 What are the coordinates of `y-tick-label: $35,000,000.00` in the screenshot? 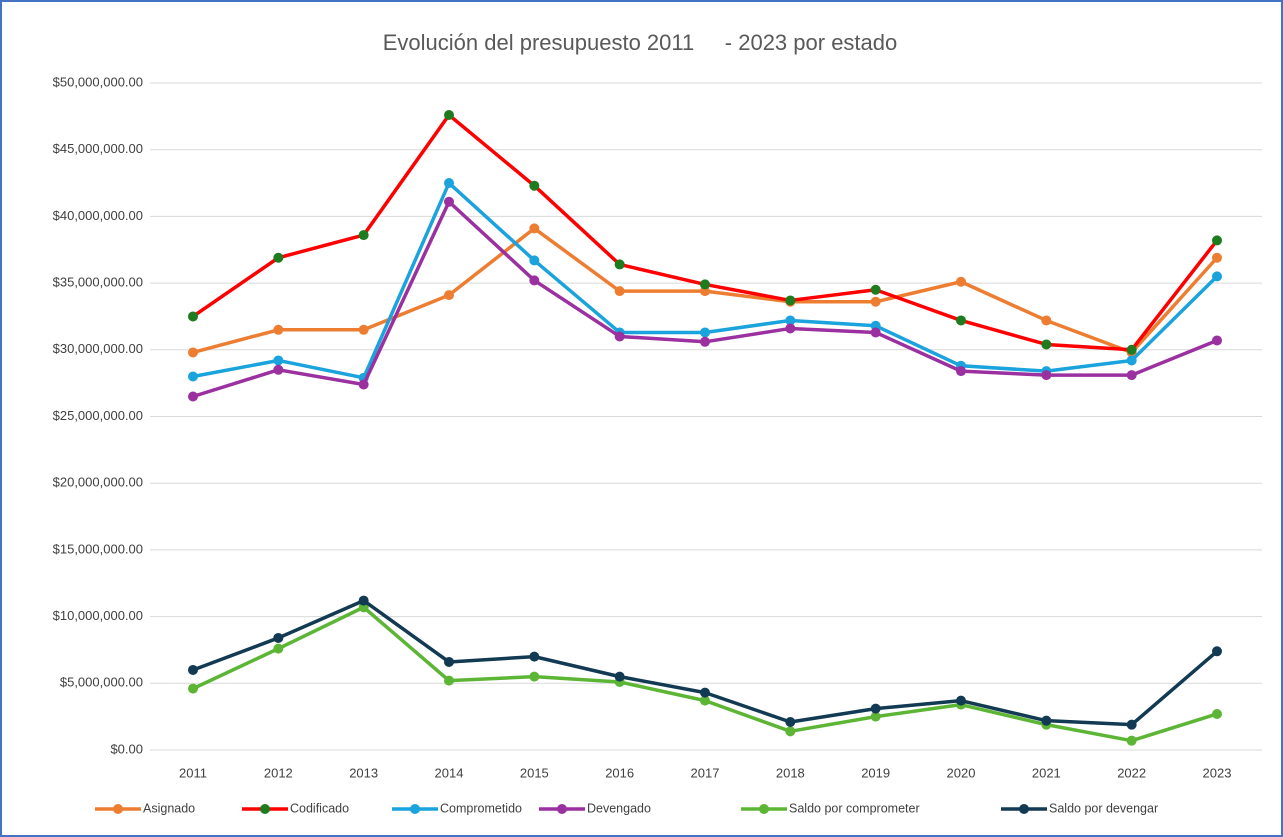 It's located at (98, 282).